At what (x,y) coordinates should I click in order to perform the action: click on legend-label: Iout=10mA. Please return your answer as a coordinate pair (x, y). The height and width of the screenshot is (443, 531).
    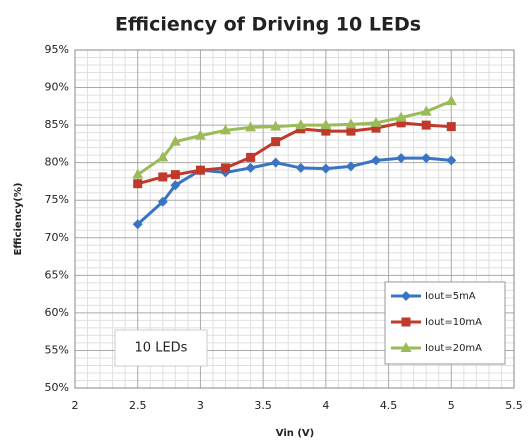
    Looking at the image, I should click on (453, 322).